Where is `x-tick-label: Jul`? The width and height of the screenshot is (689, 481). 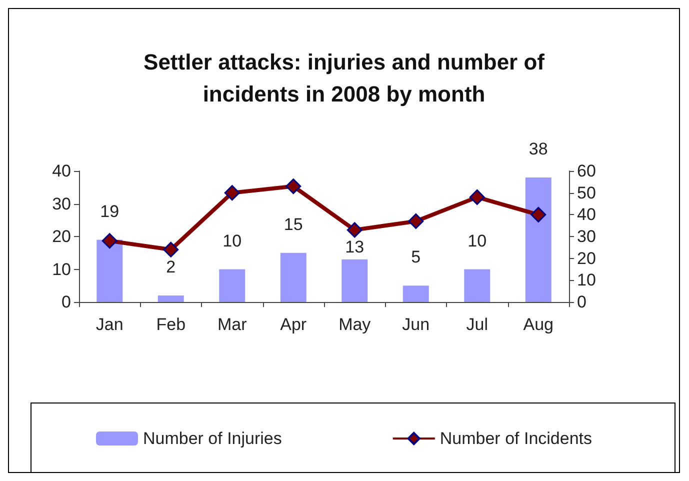
x-tick-label: Jul is located at coordinates (477, 324).